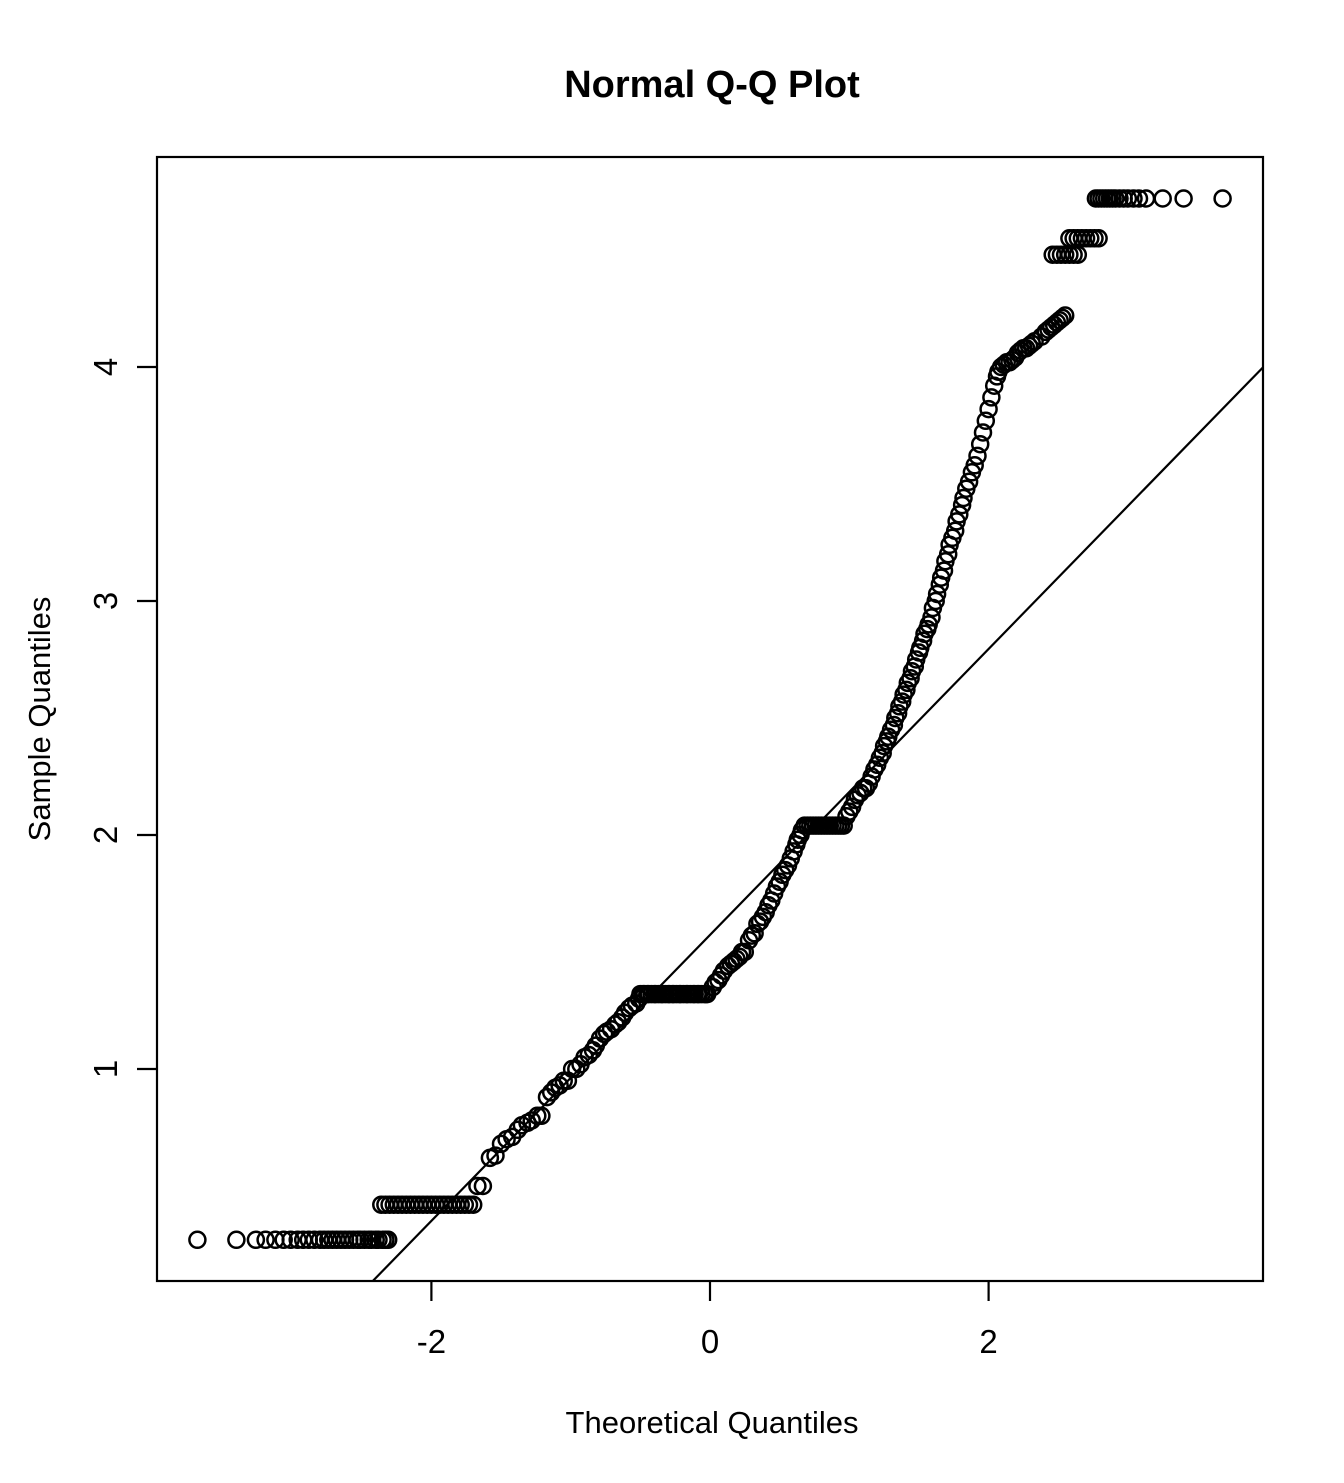  What do you see at coordinates (710, 1341) in the screenshot?
I see `x-tick-label: 0` at bounding box center [710, 1341].